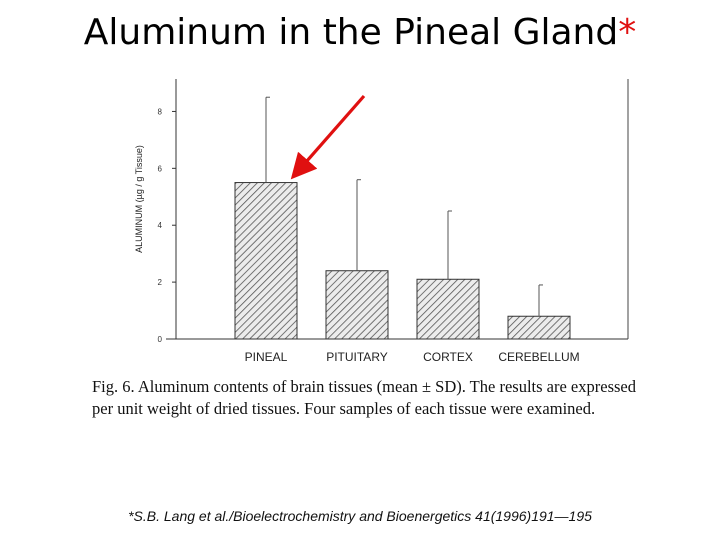 This screenshot has height=540, width=720. What do you see at coordinates (448, 357) in the screenshot?
I see `x-tick-label: CORTEX` at bounding box center [448, 357].